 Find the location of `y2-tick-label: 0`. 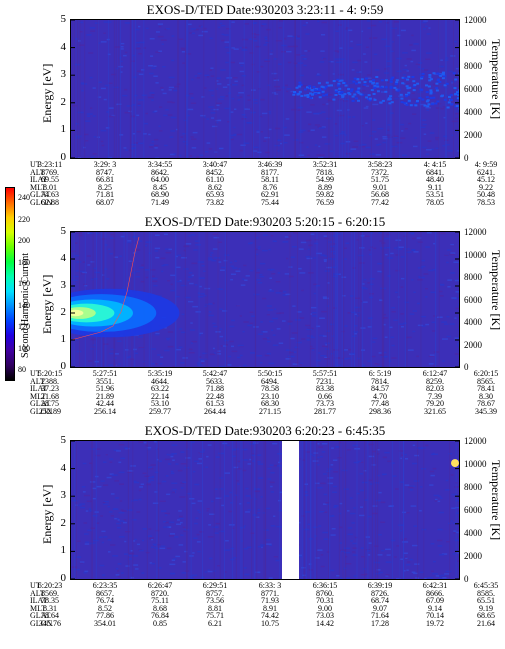

y2-tick-label: 0 is located at coordinates (466, 367).